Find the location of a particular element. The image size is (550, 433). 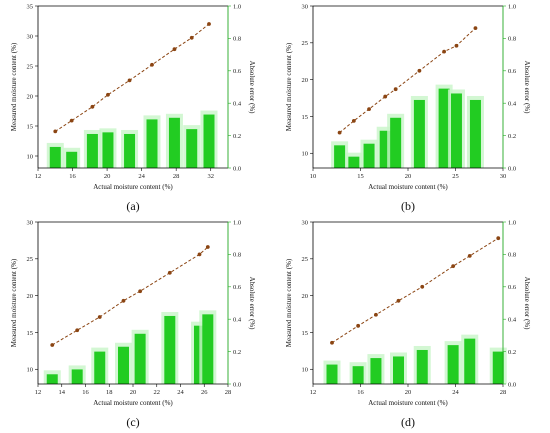

x-tick-label: 25 is located at coordinates (455, 176).